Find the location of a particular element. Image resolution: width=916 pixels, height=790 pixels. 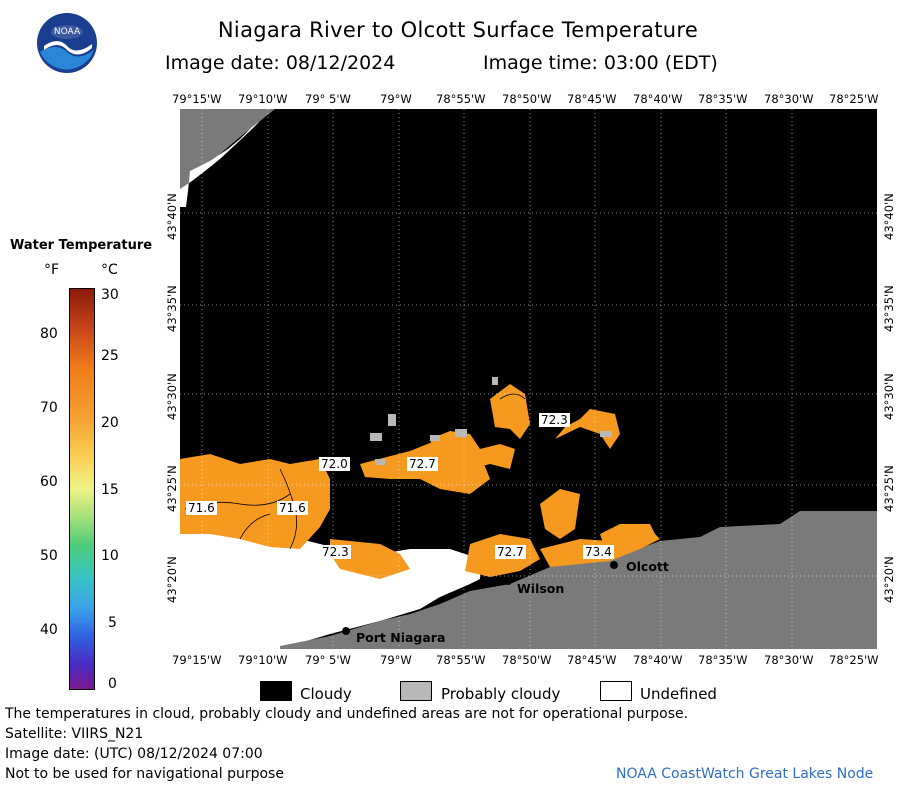

c-tick: 30 is located at coordinates (110, 295).